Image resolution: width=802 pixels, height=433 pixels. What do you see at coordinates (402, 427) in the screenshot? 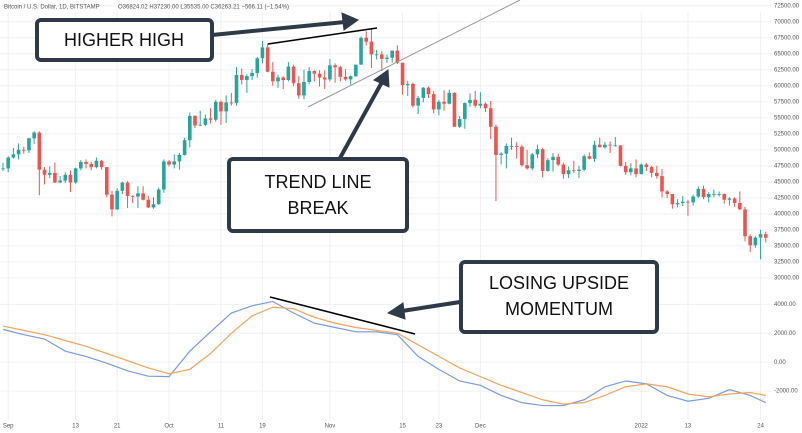
I see `x-tick-label: 15` at bounding box center [402, 427].